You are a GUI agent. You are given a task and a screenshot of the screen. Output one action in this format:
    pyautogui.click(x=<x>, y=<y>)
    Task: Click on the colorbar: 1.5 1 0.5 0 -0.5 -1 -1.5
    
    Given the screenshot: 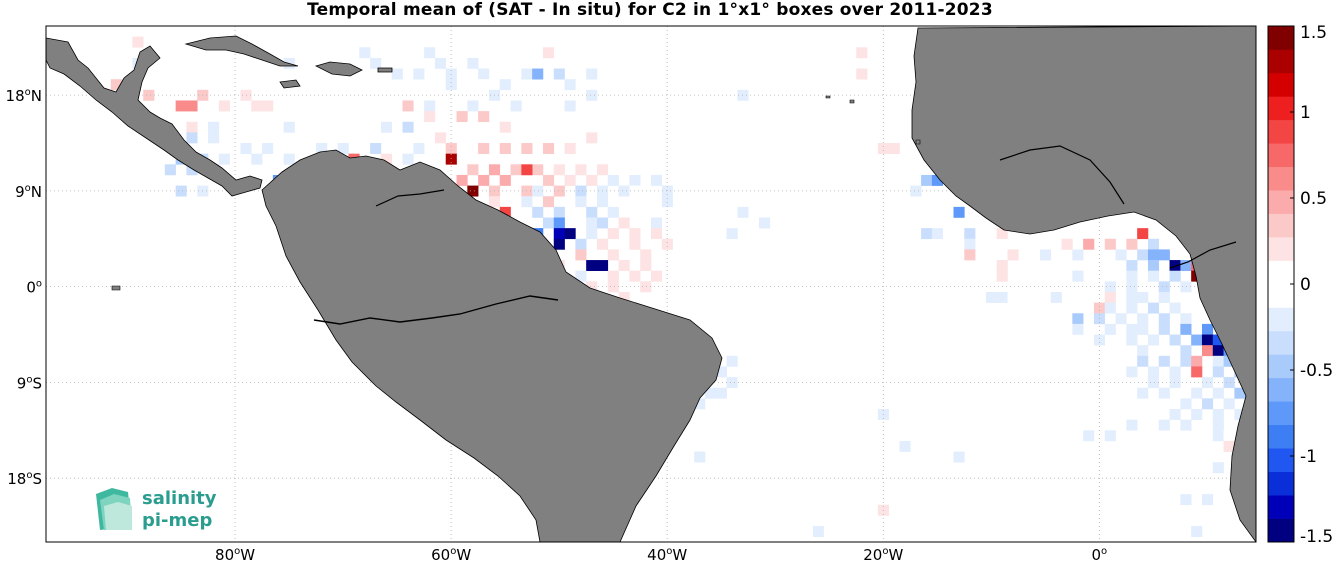 What is the action you would take?
    pyautogui.click(x=1300, y=285)
    